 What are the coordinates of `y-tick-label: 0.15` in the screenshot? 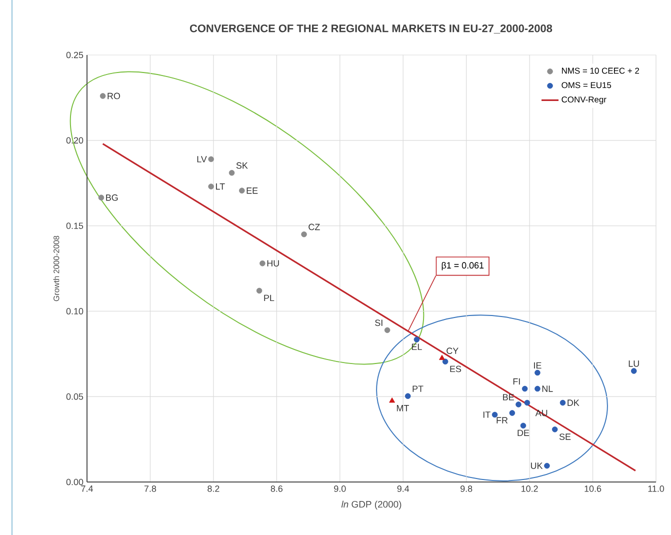 It's located at (75, 225).